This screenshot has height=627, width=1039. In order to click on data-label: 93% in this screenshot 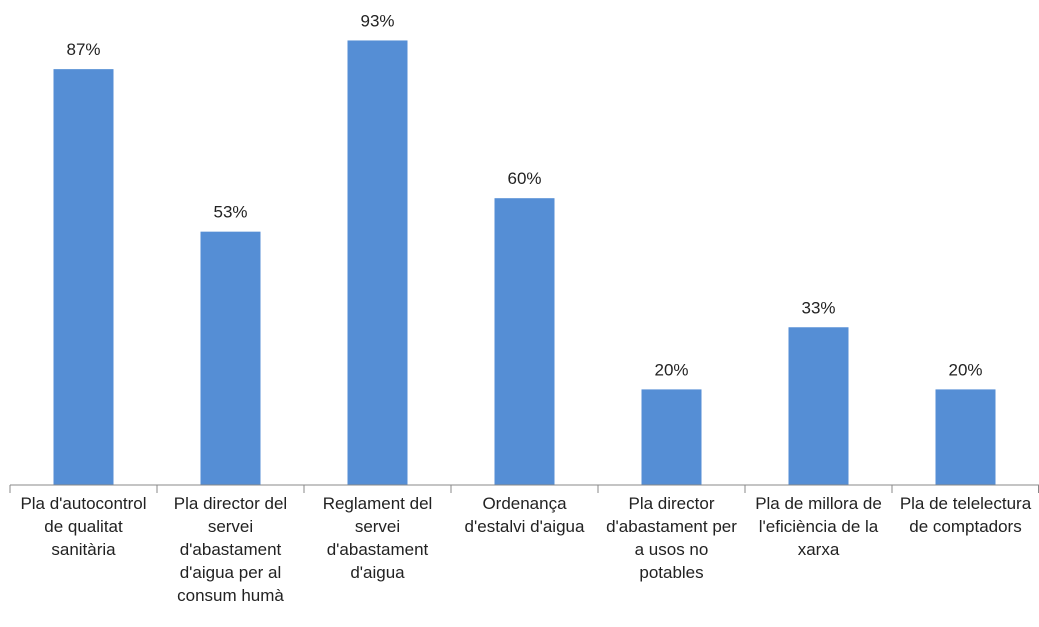, I will do `click(377, 20)`.